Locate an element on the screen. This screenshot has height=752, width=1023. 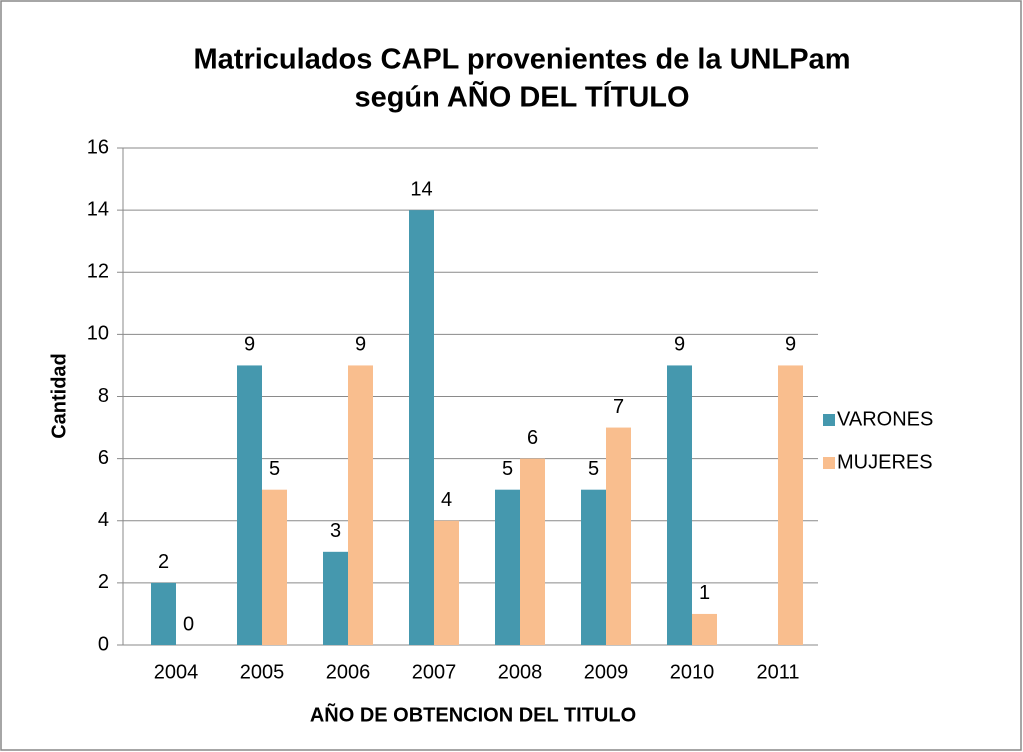
y-tick-label: 14 is located at coordinates (98, 209).